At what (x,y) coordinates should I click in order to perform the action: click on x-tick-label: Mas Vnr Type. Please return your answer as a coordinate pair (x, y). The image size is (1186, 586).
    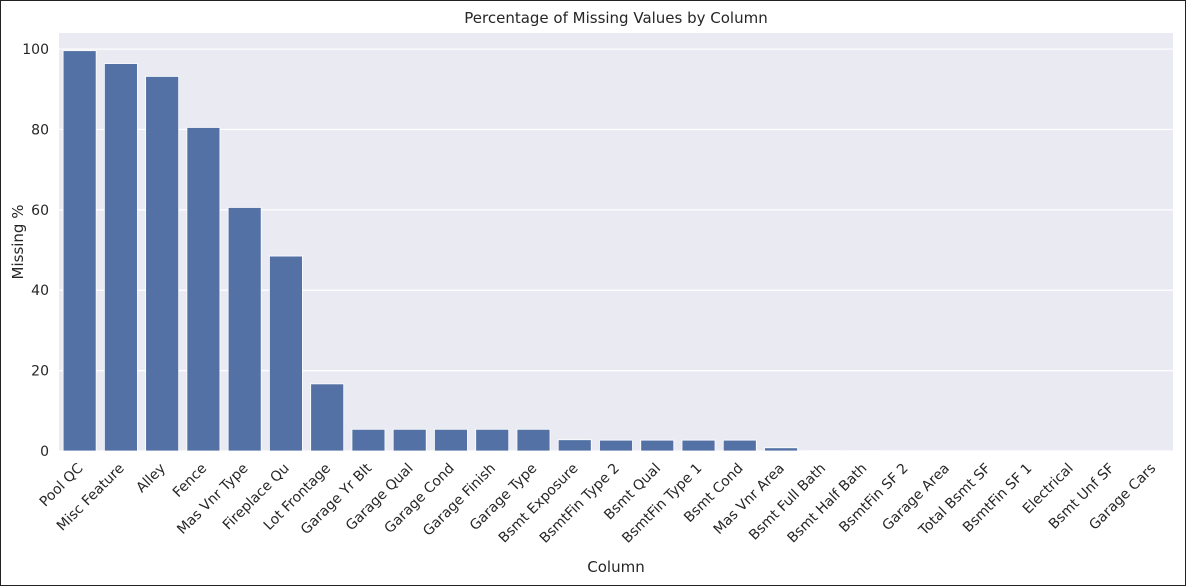
    Looking at the image, I should click on (212, 499).